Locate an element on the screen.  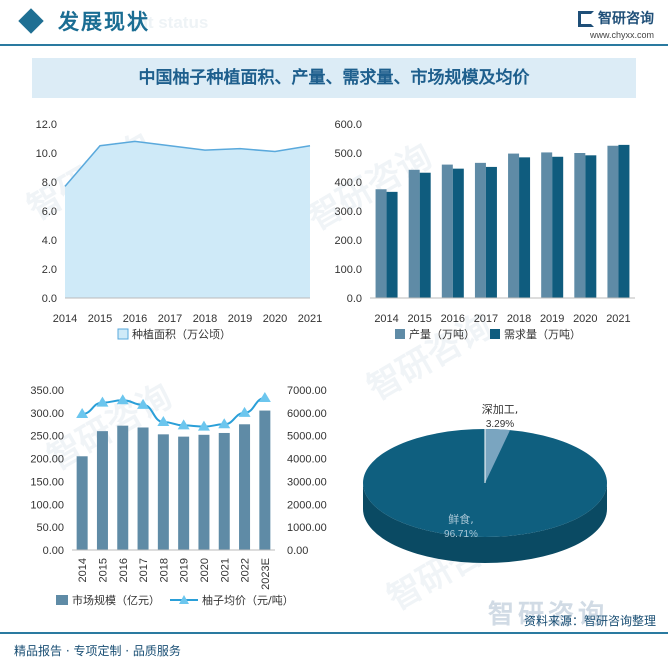
y-tick-label: 200.0 is located at coordinates (348, 241).